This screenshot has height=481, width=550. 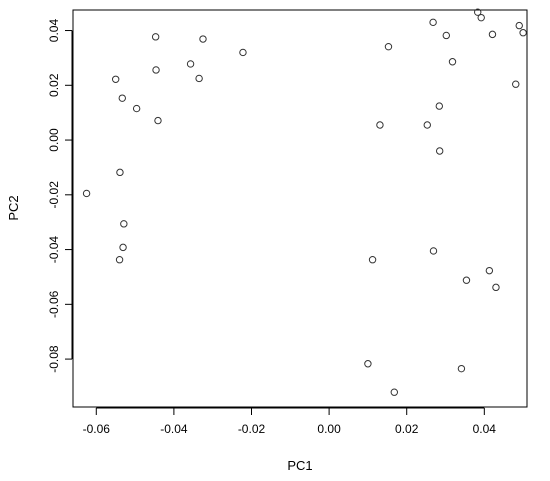 I want to click on y-tick-label: -0.04, so click(x=54, y=250).